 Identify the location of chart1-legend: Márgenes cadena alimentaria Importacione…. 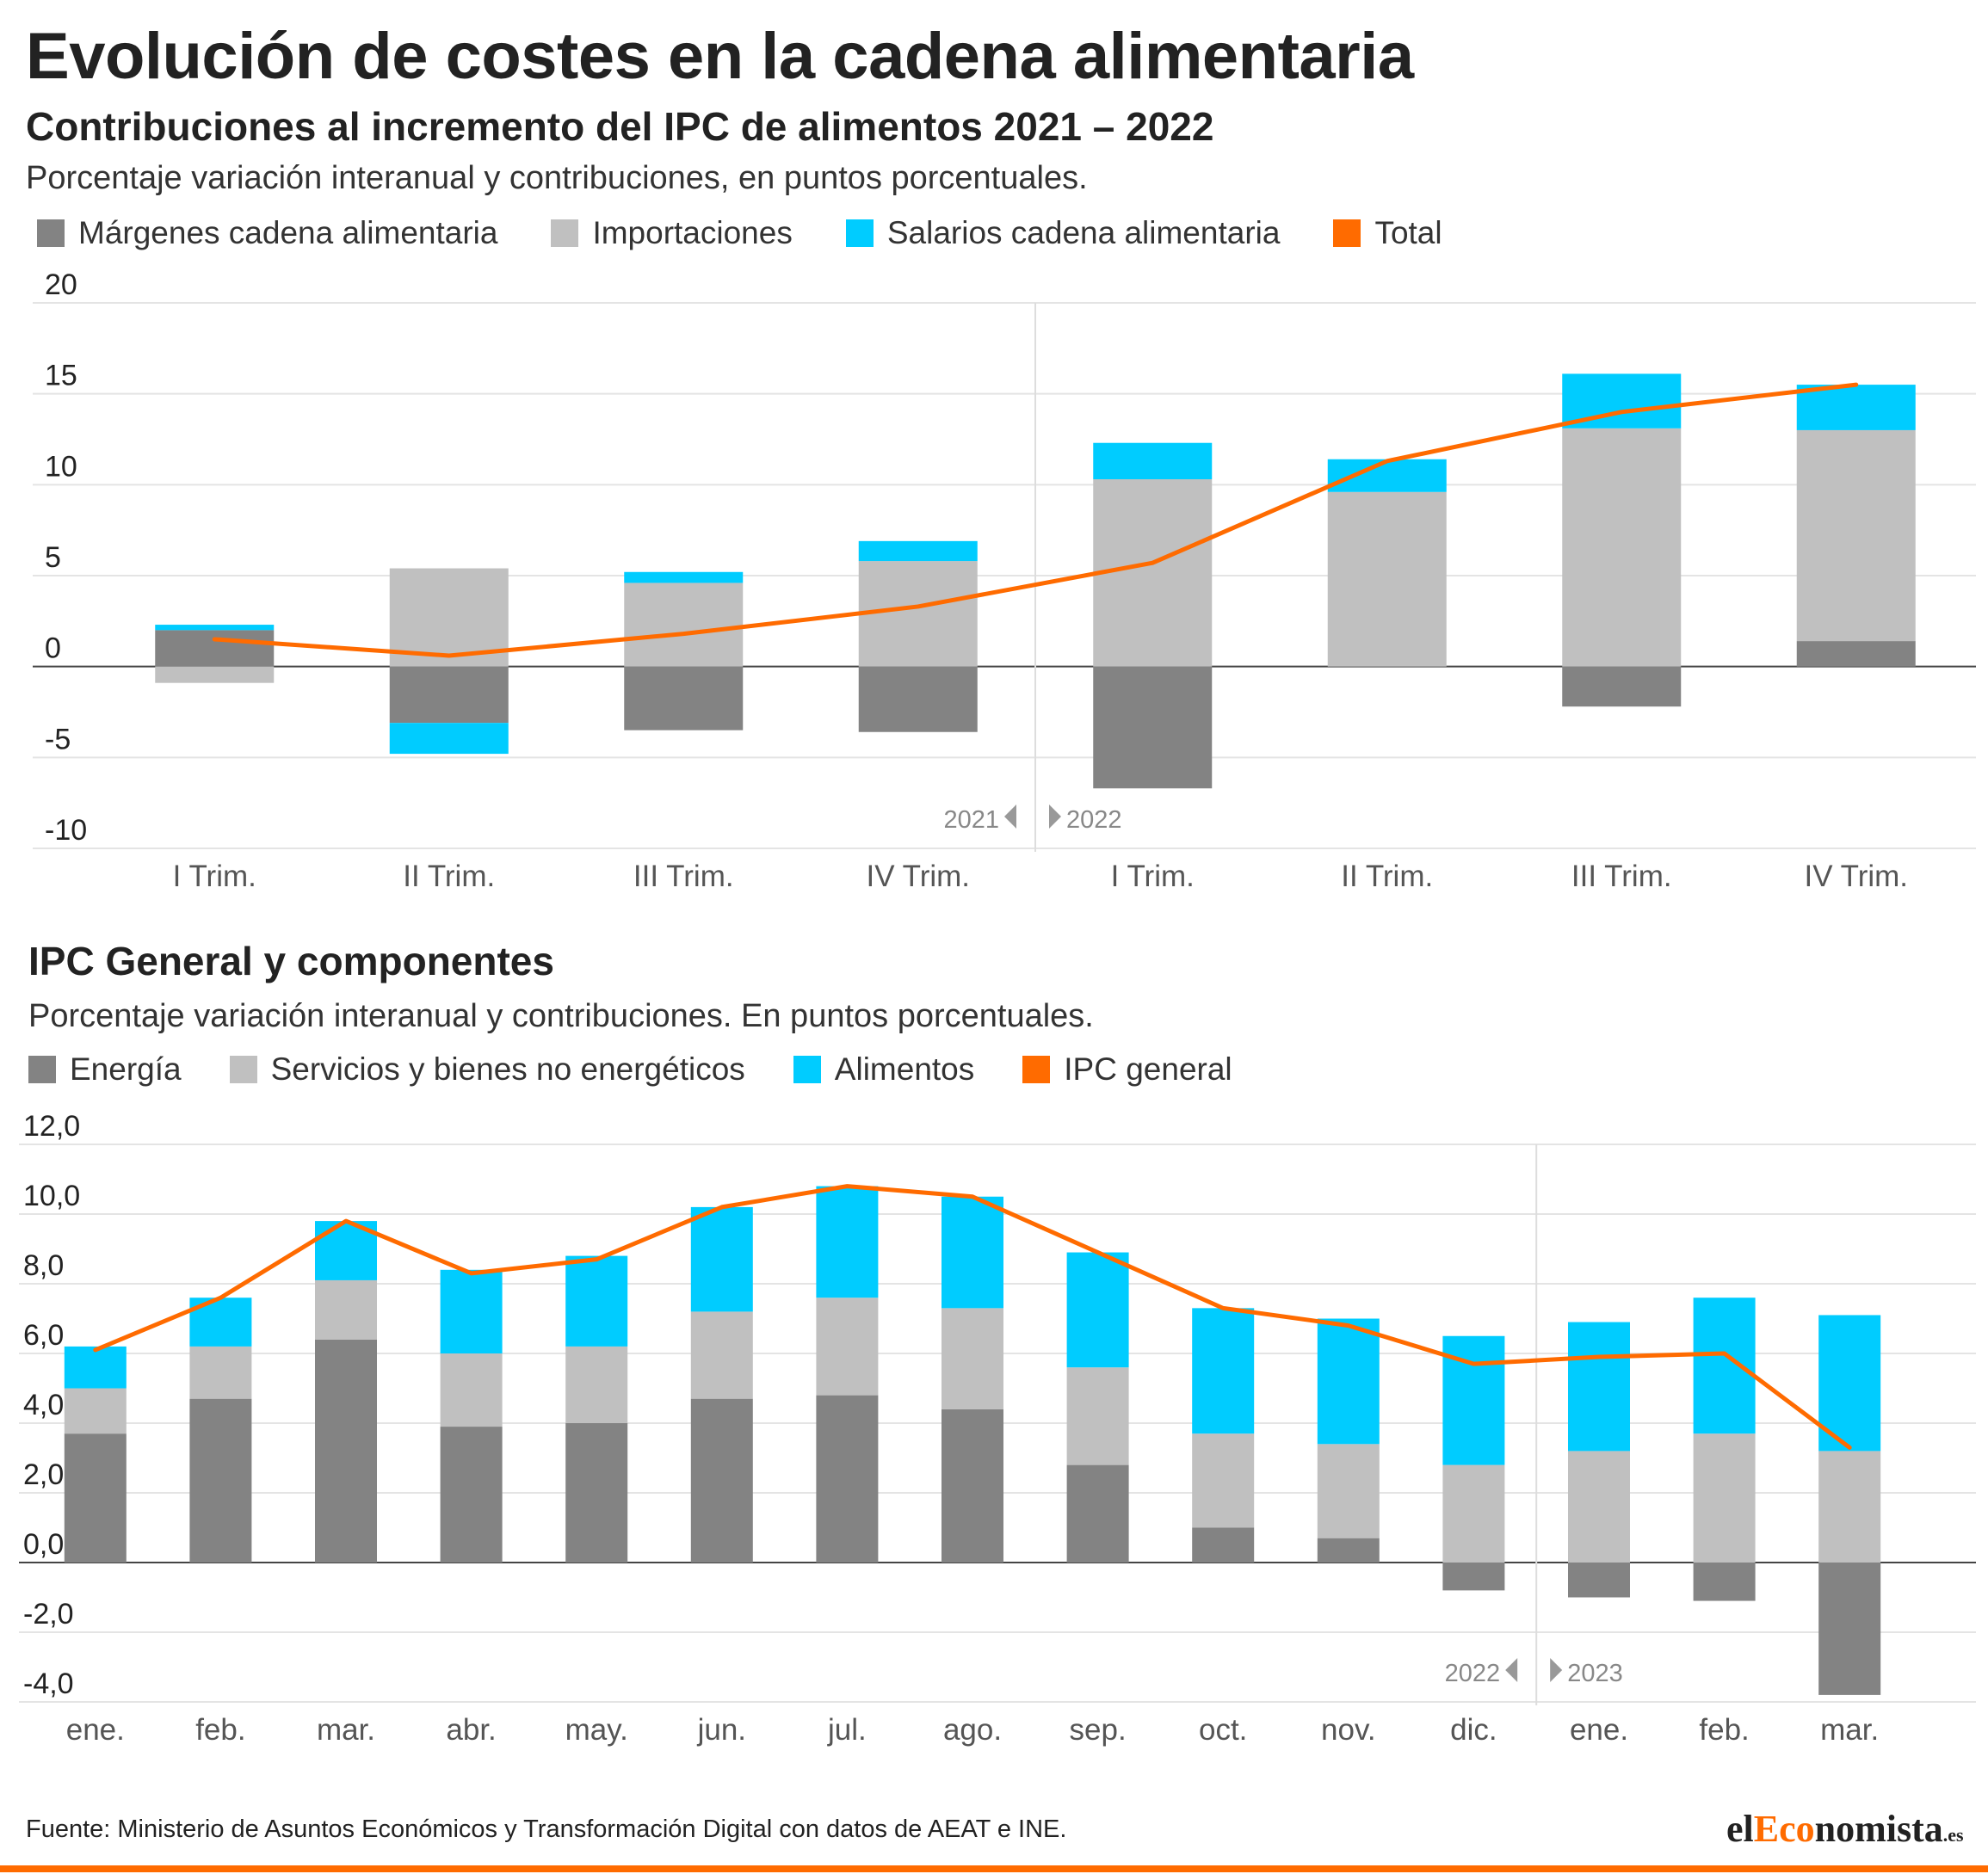
(766, 233).